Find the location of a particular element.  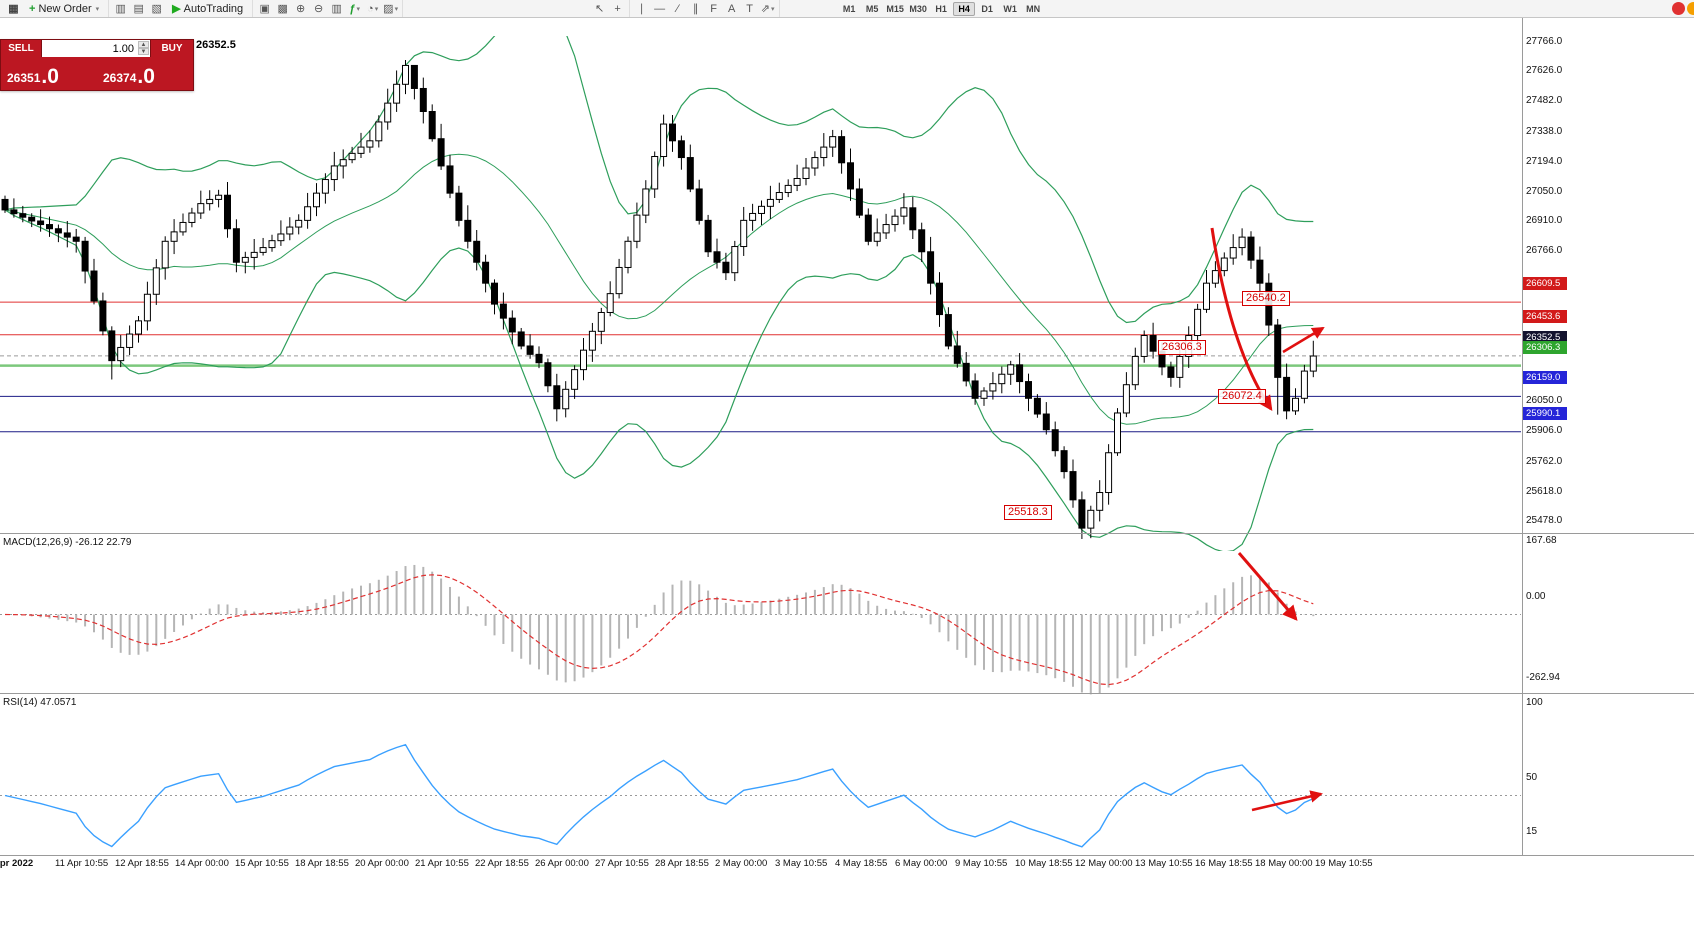

rsi-plot is located at coordinates (760, 795).